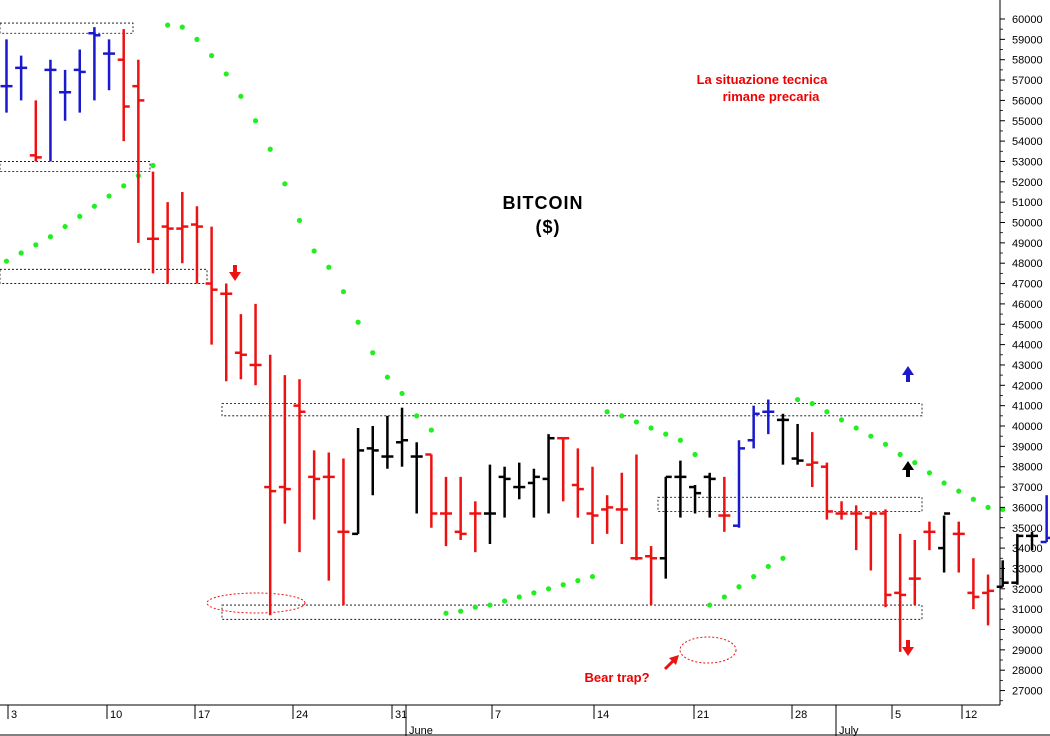 The image size is (1050, 736). What do you see at coordinates (1027, 81) in the screenshot?
I see `y-tick-label: 57000` at bounding box center [1027, 81].